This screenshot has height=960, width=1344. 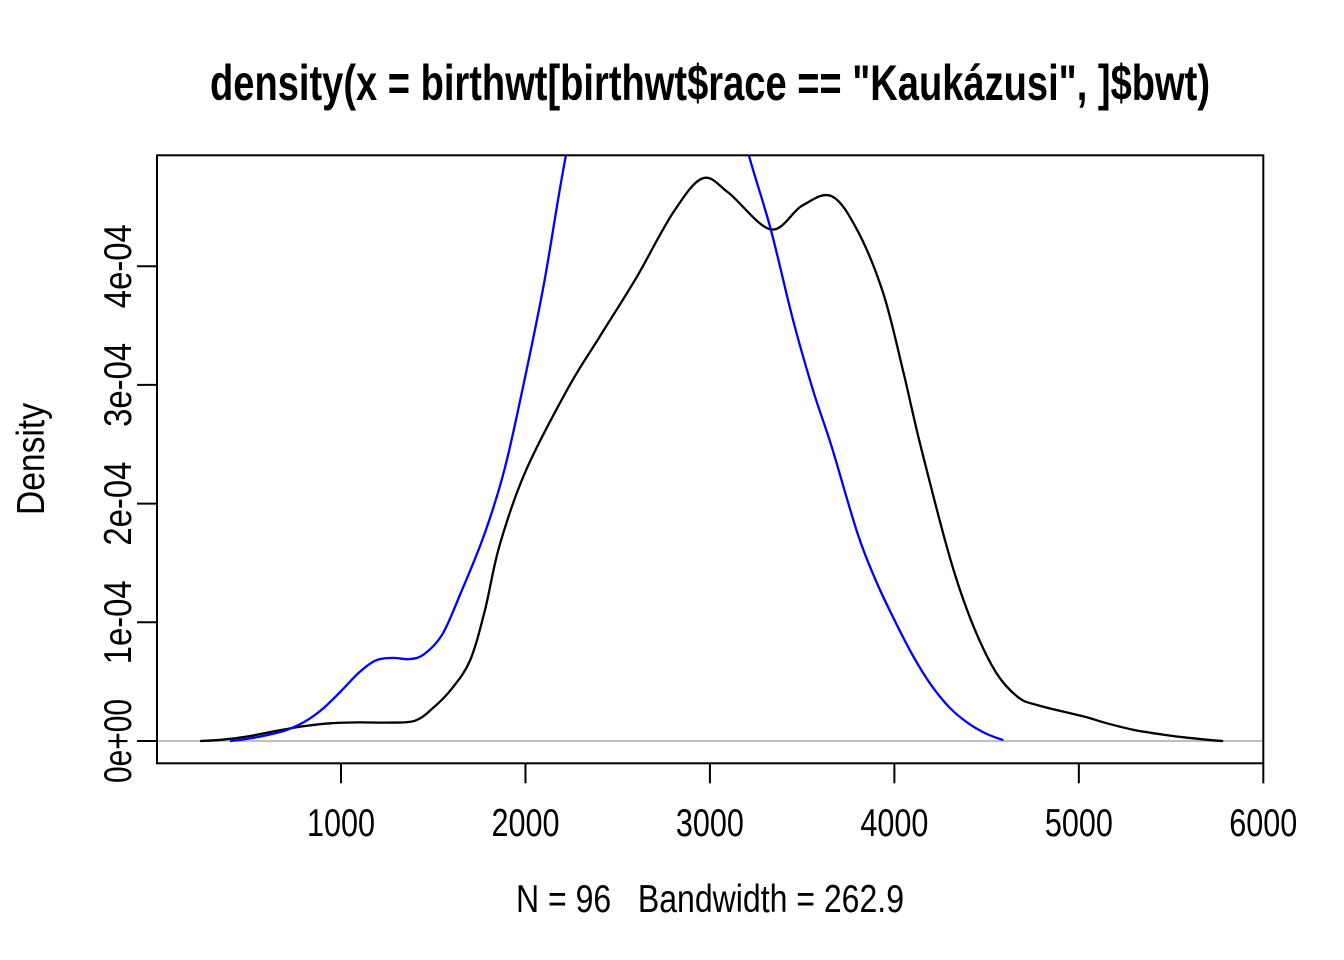 I want to click on x-tick-label: 2000, so click(x=525, y=823).